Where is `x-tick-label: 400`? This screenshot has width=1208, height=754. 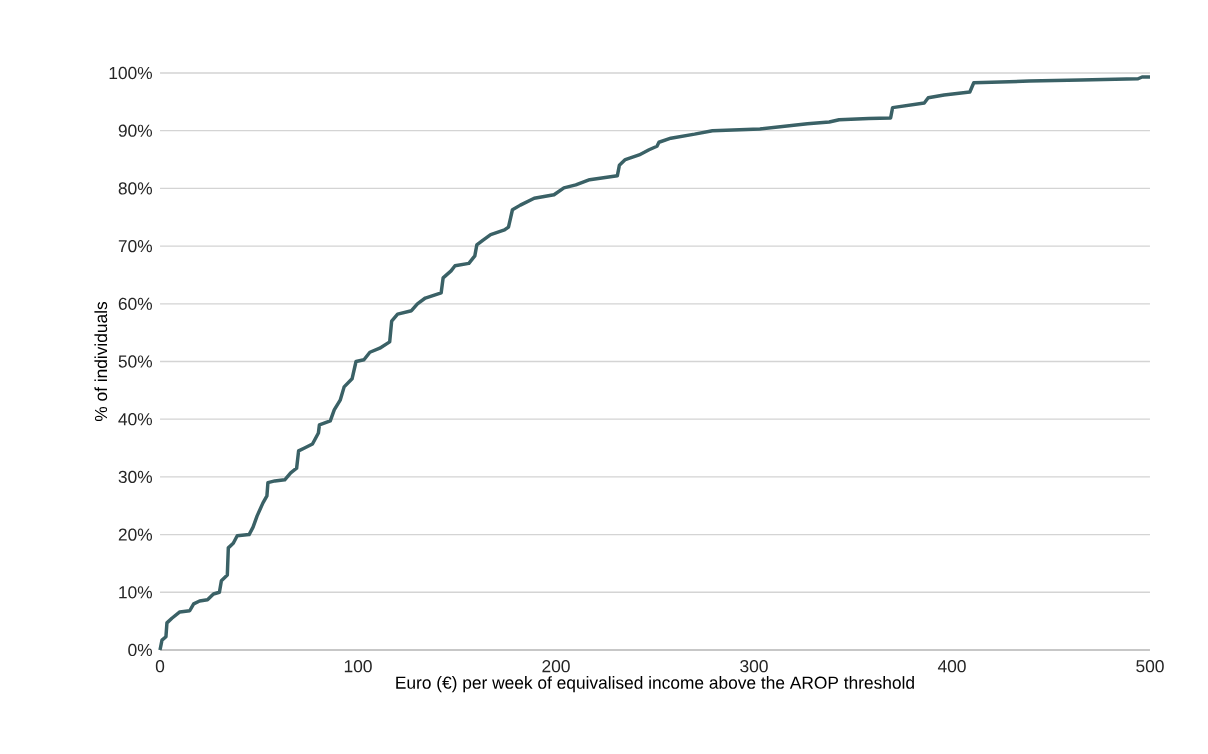 x-tick-label: 400 is located at coordinates (951, 666).